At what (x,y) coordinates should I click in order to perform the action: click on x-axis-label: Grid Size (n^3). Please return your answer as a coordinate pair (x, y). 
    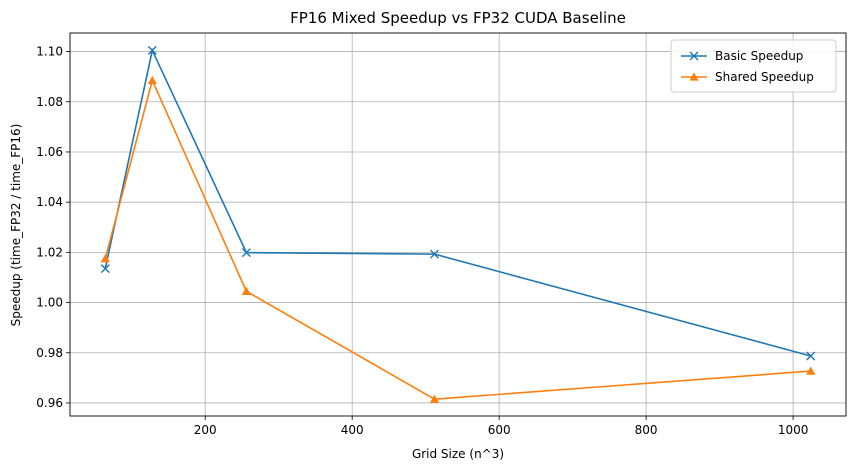
    Looking at the image, I should click on (458, 454).